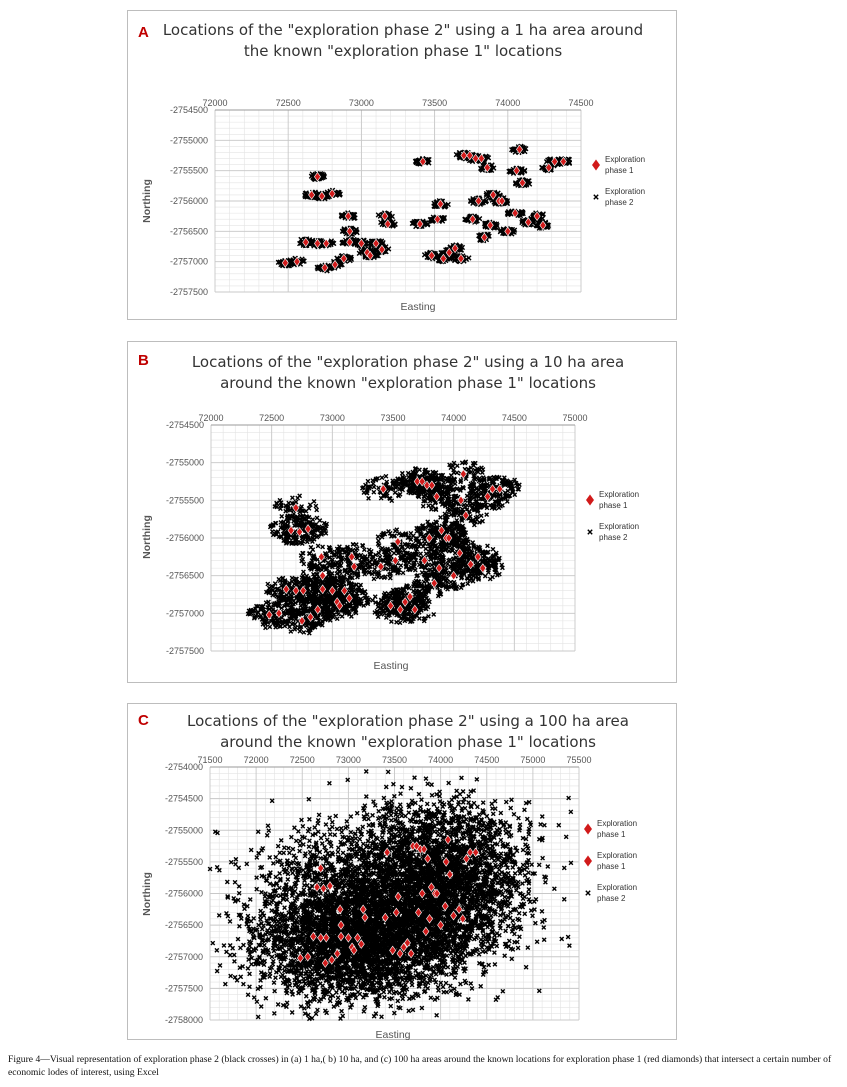 The image size is (847, 1087). I want to click on x-tick-label: 73000, so click(361, 103).